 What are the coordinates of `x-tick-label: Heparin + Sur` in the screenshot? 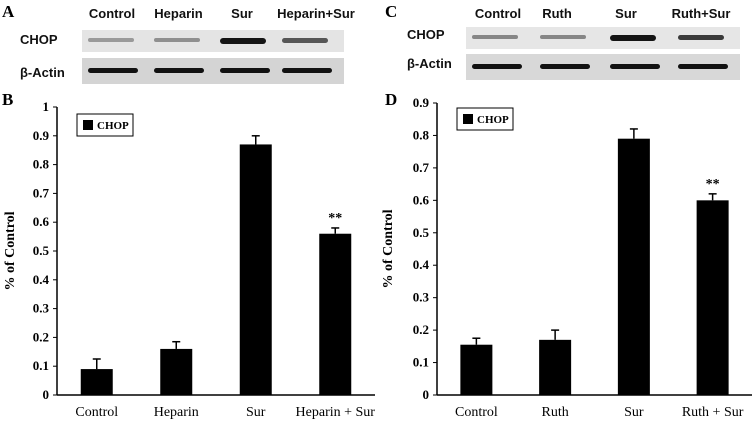 It's located at (336, 412).